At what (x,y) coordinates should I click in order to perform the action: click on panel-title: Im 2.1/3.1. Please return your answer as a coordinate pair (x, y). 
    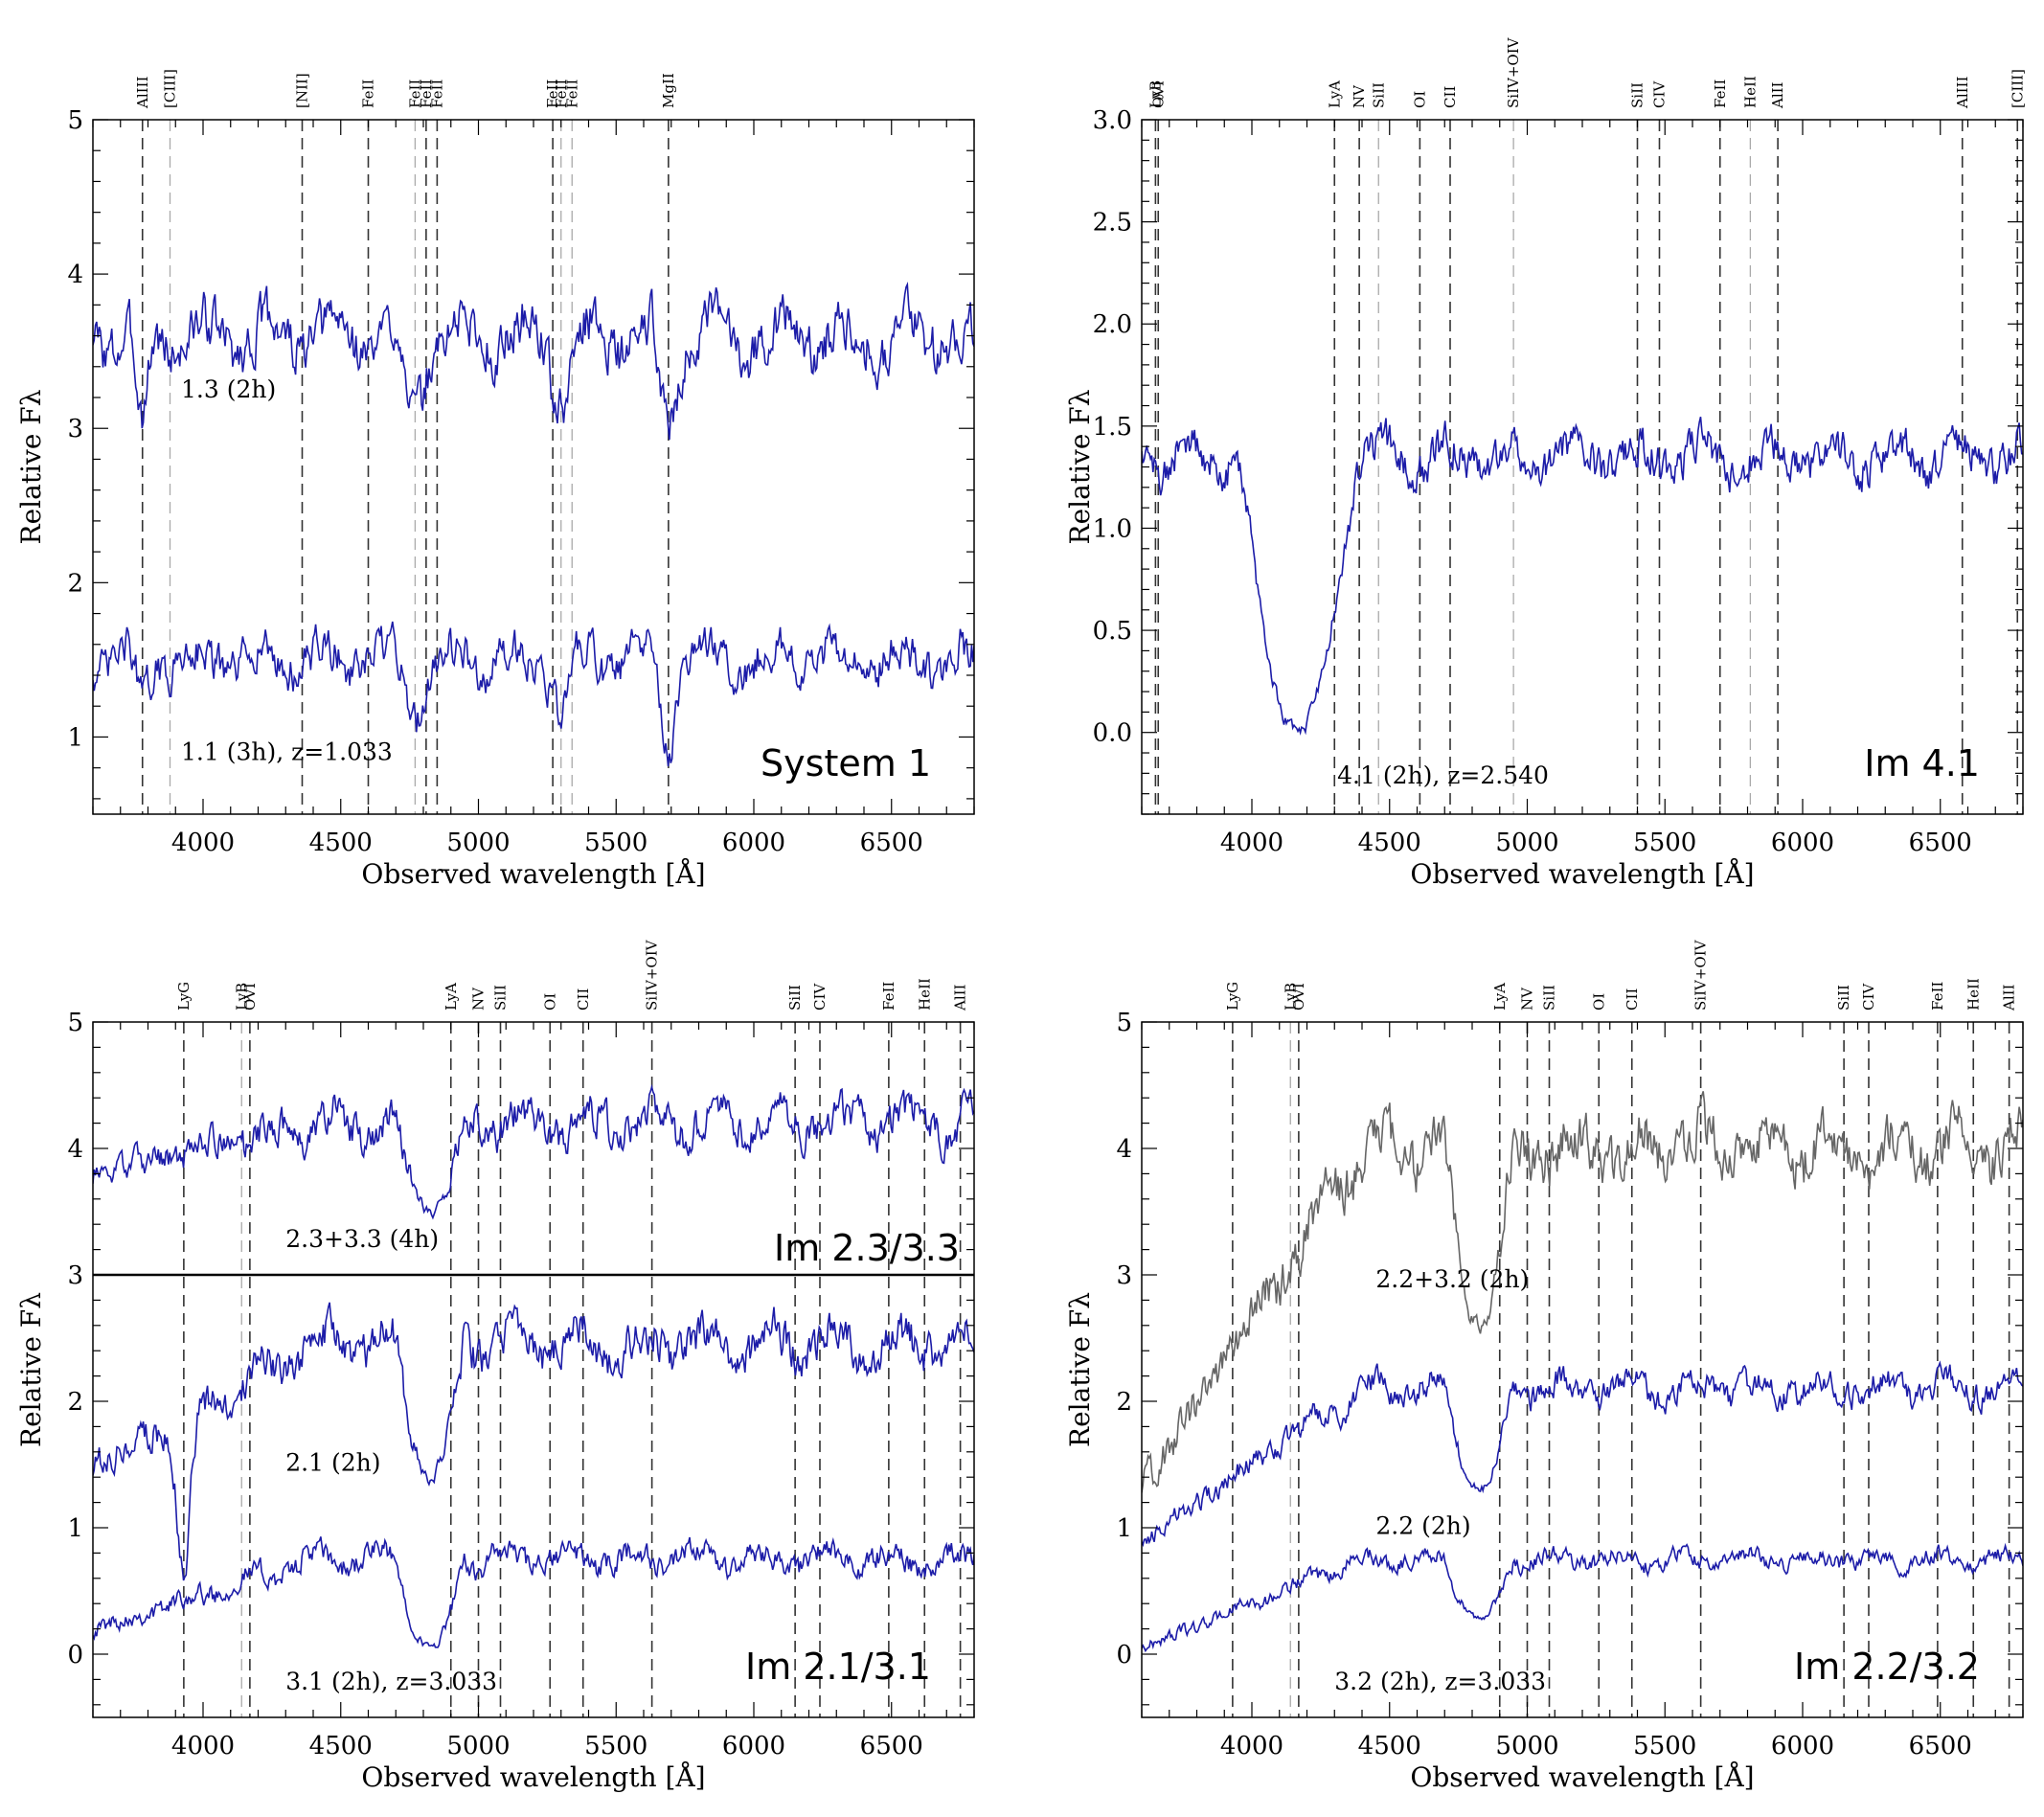
    Looking at the image, I should click on (838, 1667).